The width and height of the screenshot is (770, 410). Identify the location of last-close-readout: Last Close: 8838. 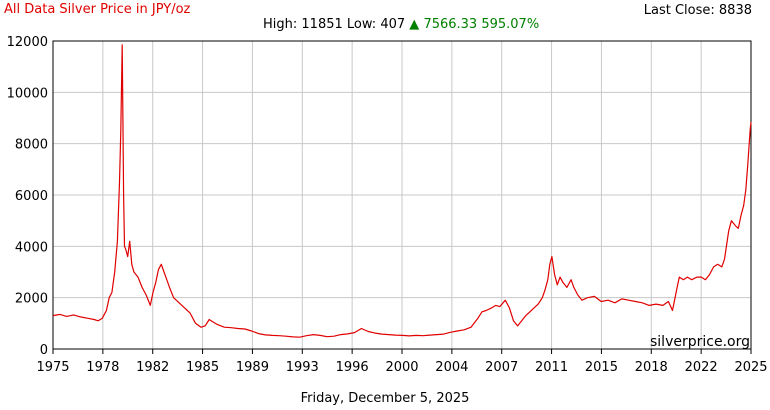
(698, 10).